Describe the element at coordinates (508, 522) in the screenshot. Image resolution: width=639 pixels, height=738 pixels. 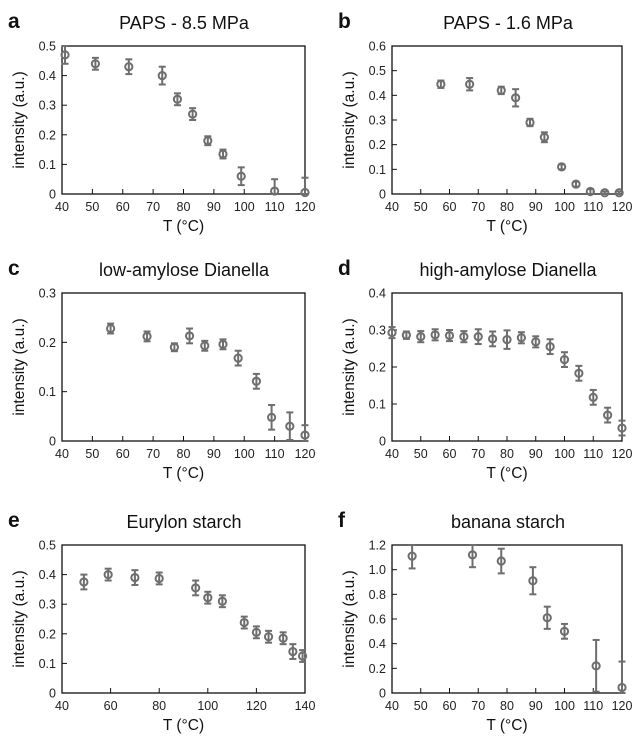
I see `chart-title: banana starch` at that location.